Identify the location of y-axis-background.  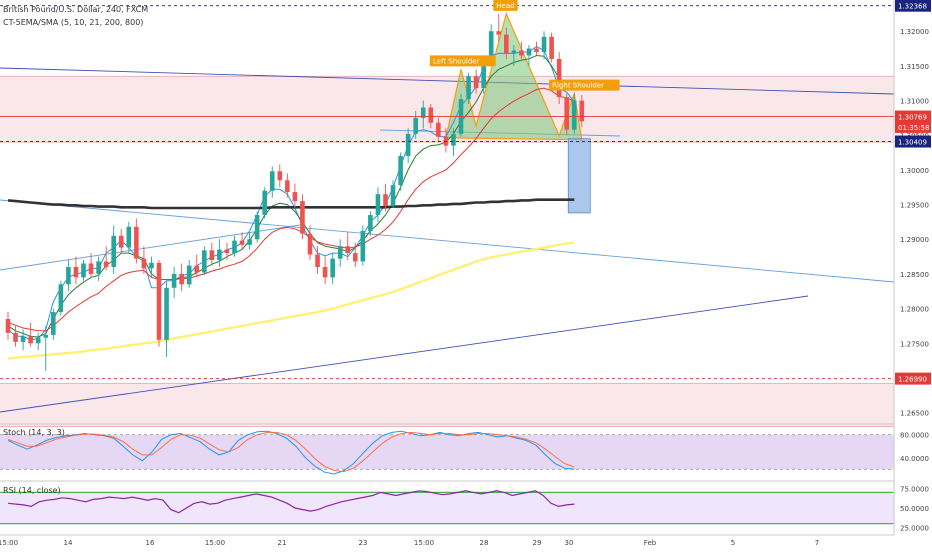
(913, 275).